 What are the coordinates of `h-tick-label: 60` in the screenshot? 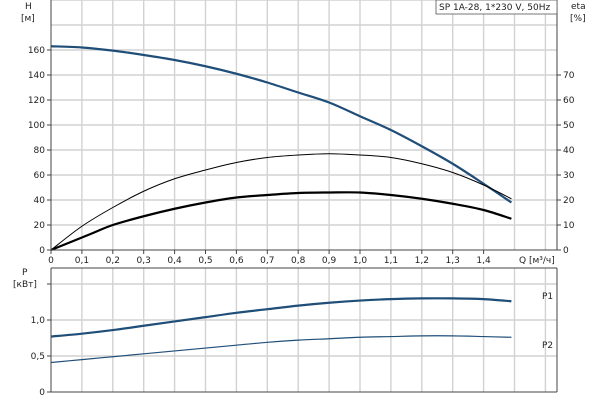 It's located at (40, 176).